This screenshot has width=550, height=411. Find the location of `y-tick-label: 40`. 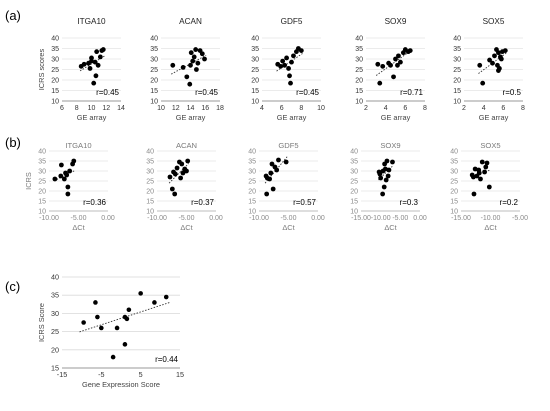

y-tick-label: 40 is located at coordinates (150, 152).